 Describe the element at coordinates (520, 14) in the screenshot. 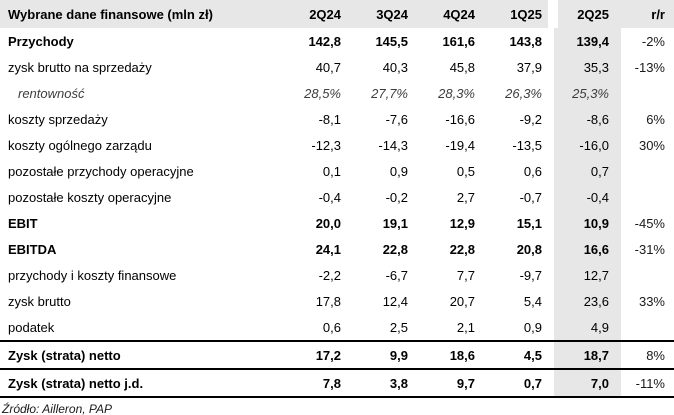

I see `column-header-1q25: 1Q25` at that location.